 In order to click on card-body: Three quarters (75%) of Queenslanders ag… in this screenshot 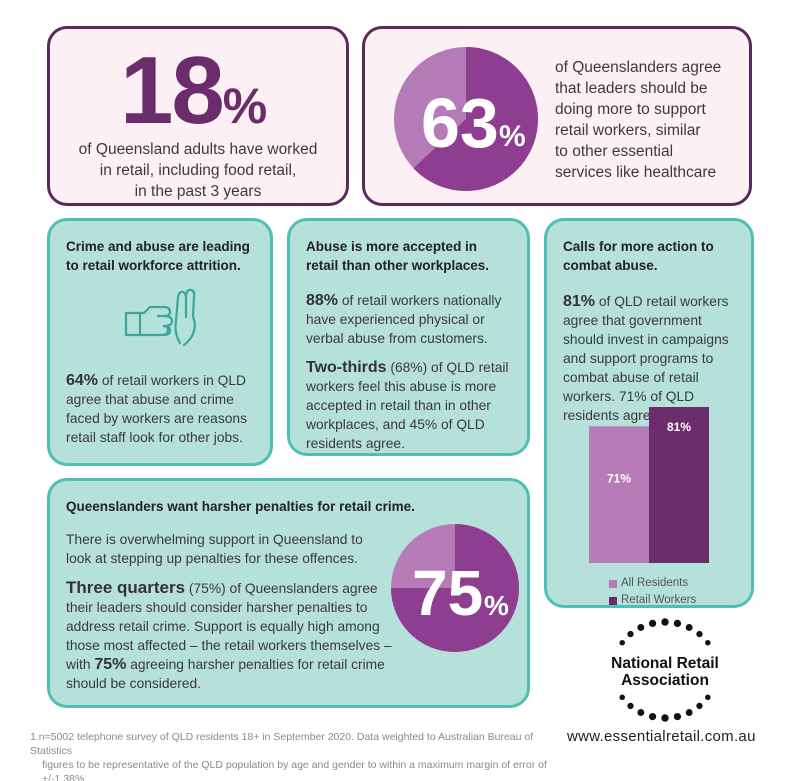, I will do `click(231, 635)`.